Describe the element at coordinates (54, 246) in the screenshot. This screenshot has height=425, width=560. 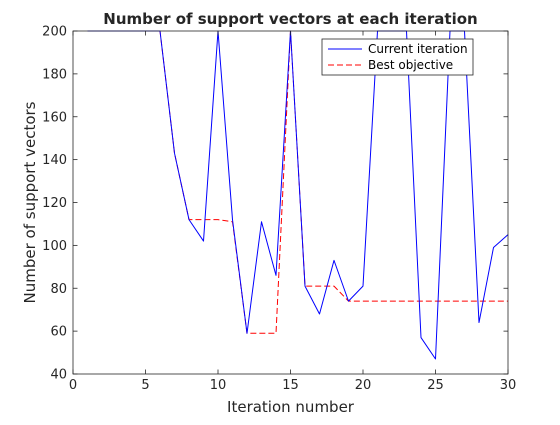
I see `y-tick-label: 100` at that location.